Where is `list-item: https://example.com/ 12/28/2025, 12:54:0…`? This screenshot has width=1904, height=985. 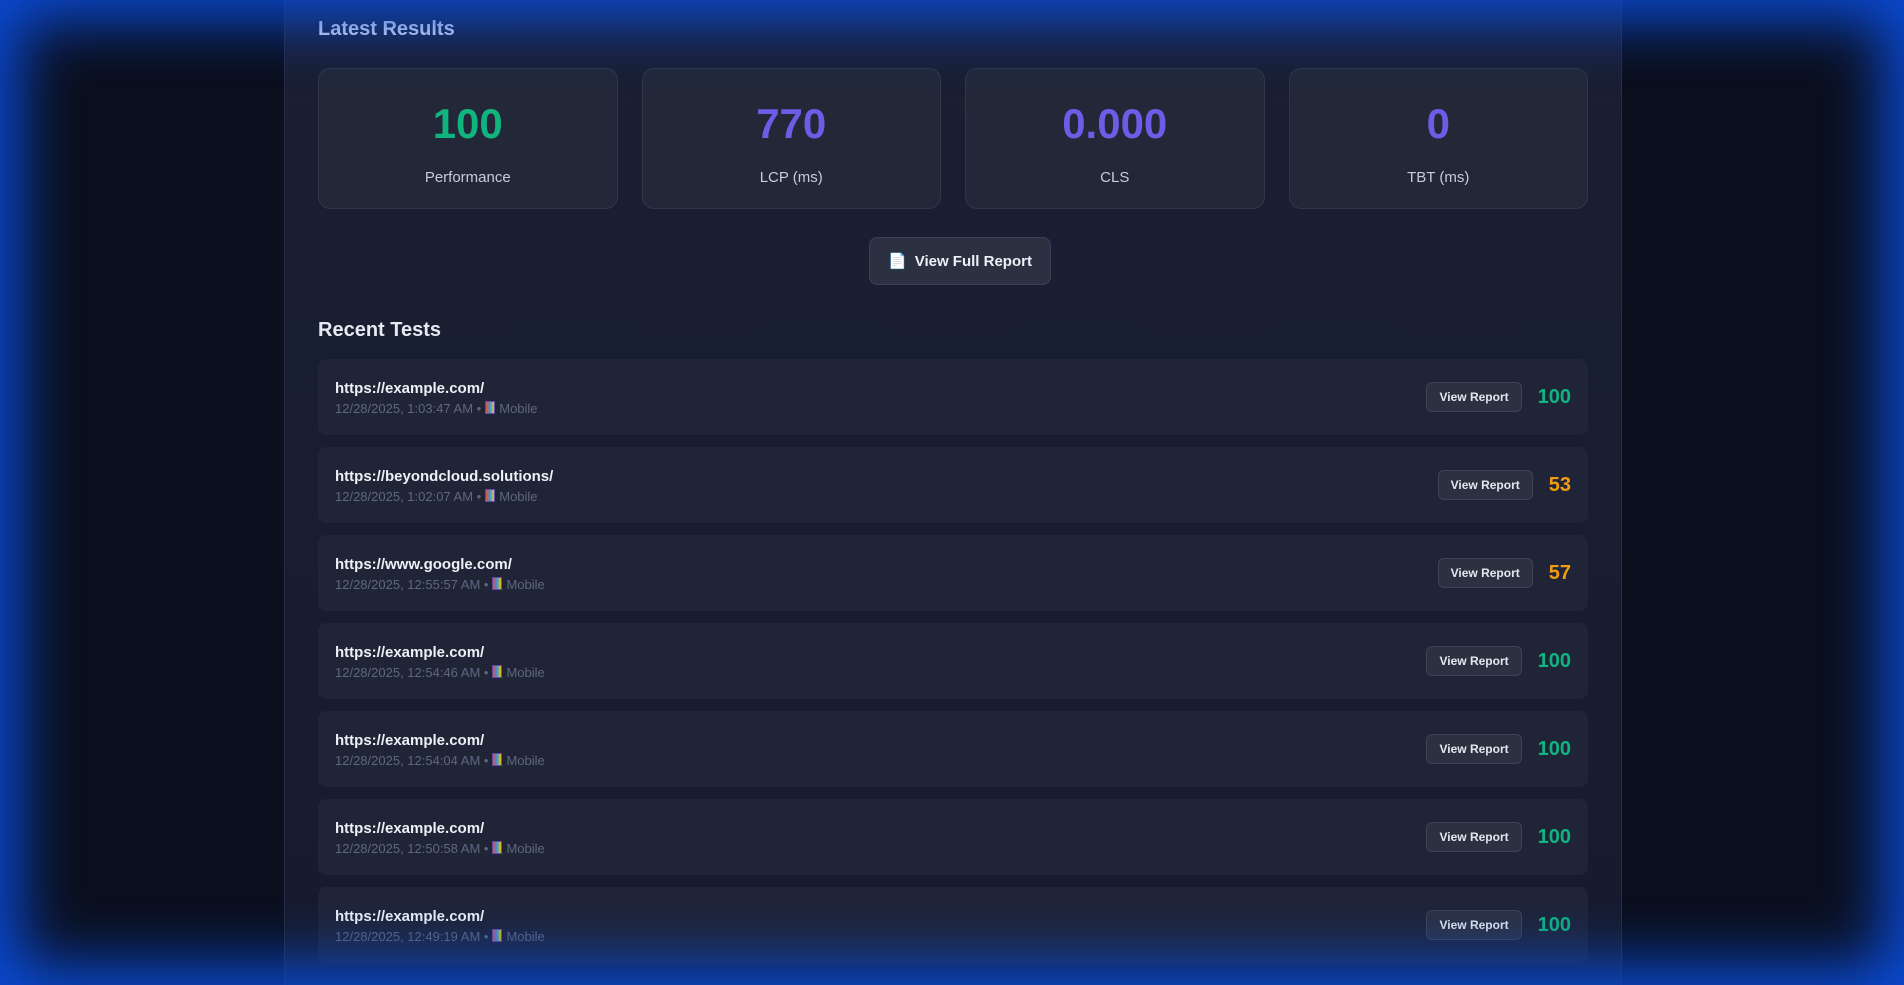 list-item: https://example.com/ 12/28/2025, 12:54:0… is located at coordinates (953, 749).